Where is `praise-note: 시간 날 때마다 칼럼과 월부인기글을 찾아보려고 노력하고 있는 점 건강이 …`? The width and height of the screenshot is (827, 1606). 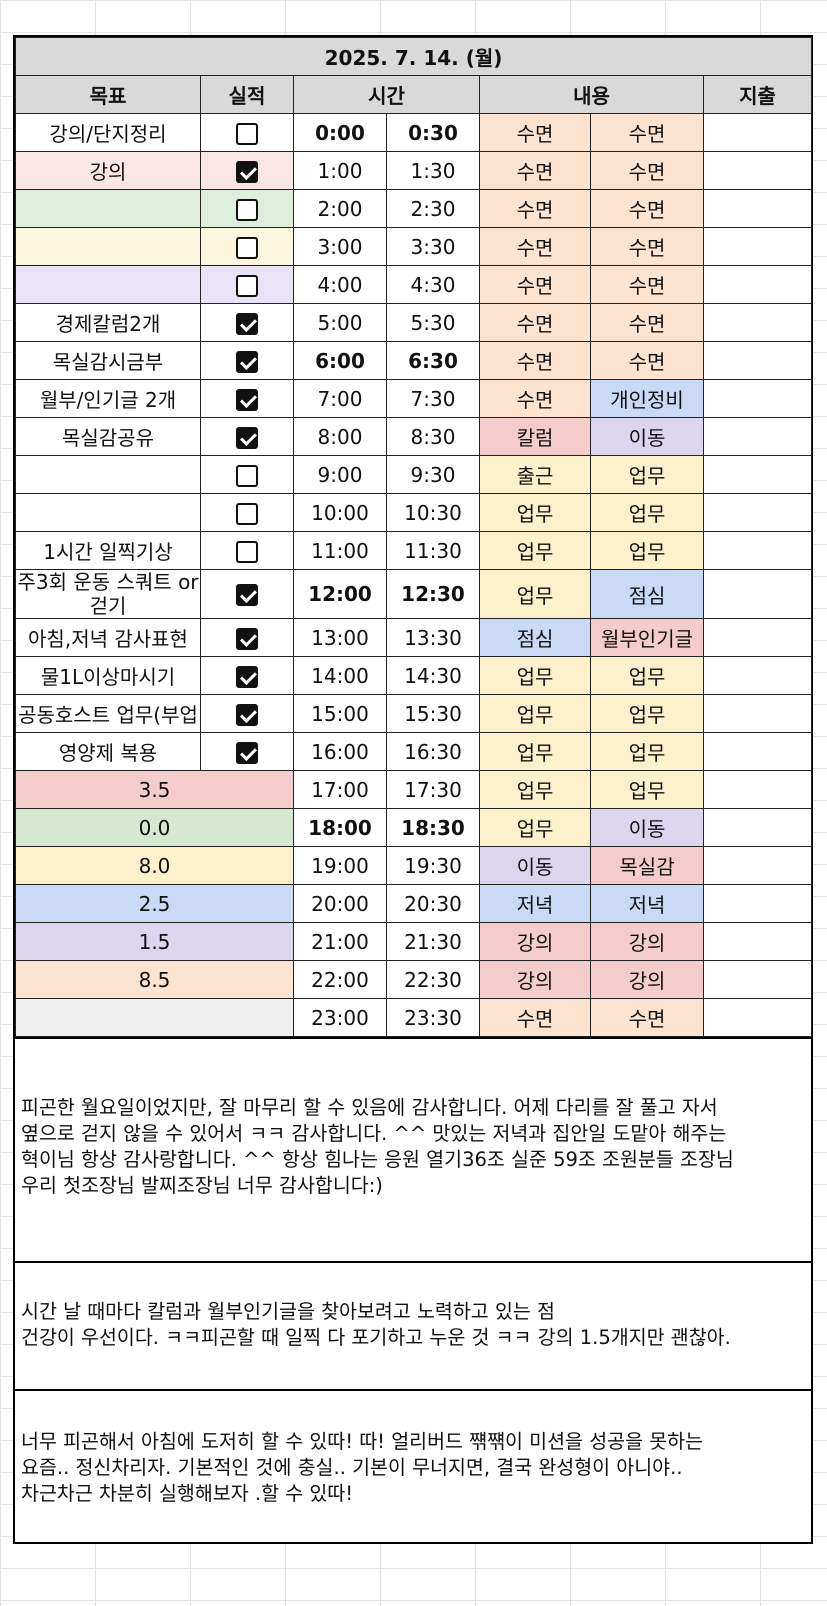 praise-note: 시간 날 때마다 칼럼과 월부인기글을 찾아보려고 노력하고 있는 점 건강이 … is located at coordinates (413, 1325).